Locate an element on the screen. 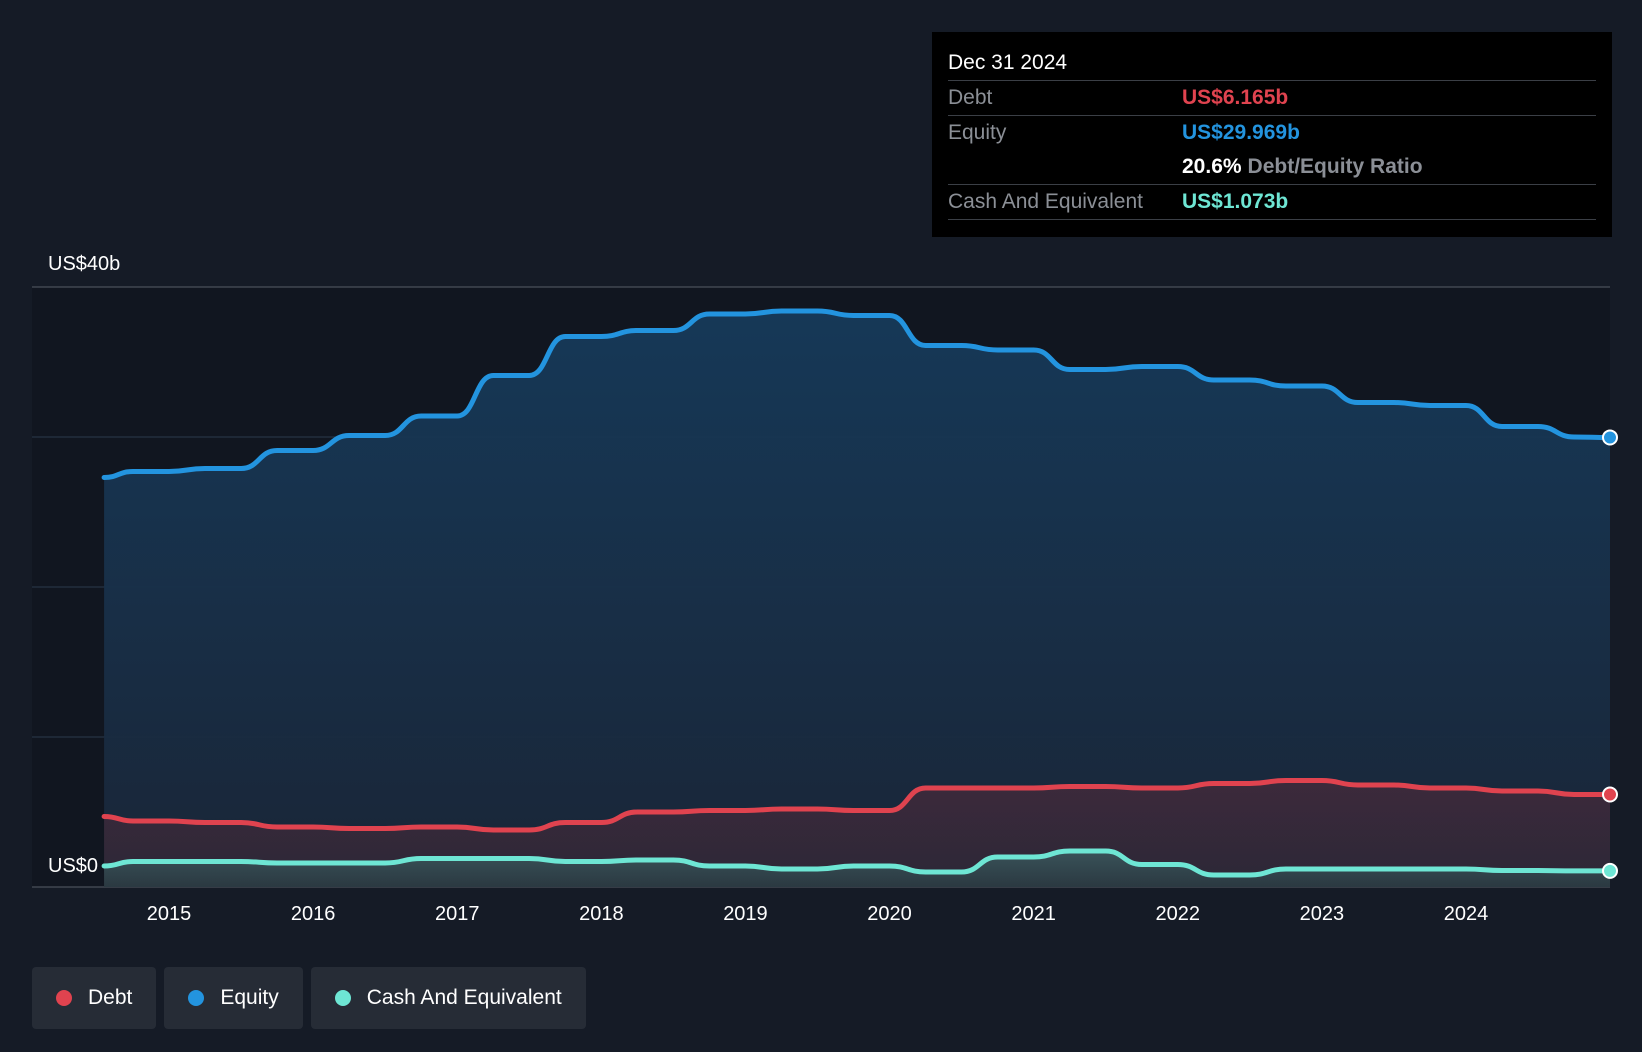 The image size is (1642, 1052). equity-end-marker is located at coordinates (1610, 437).